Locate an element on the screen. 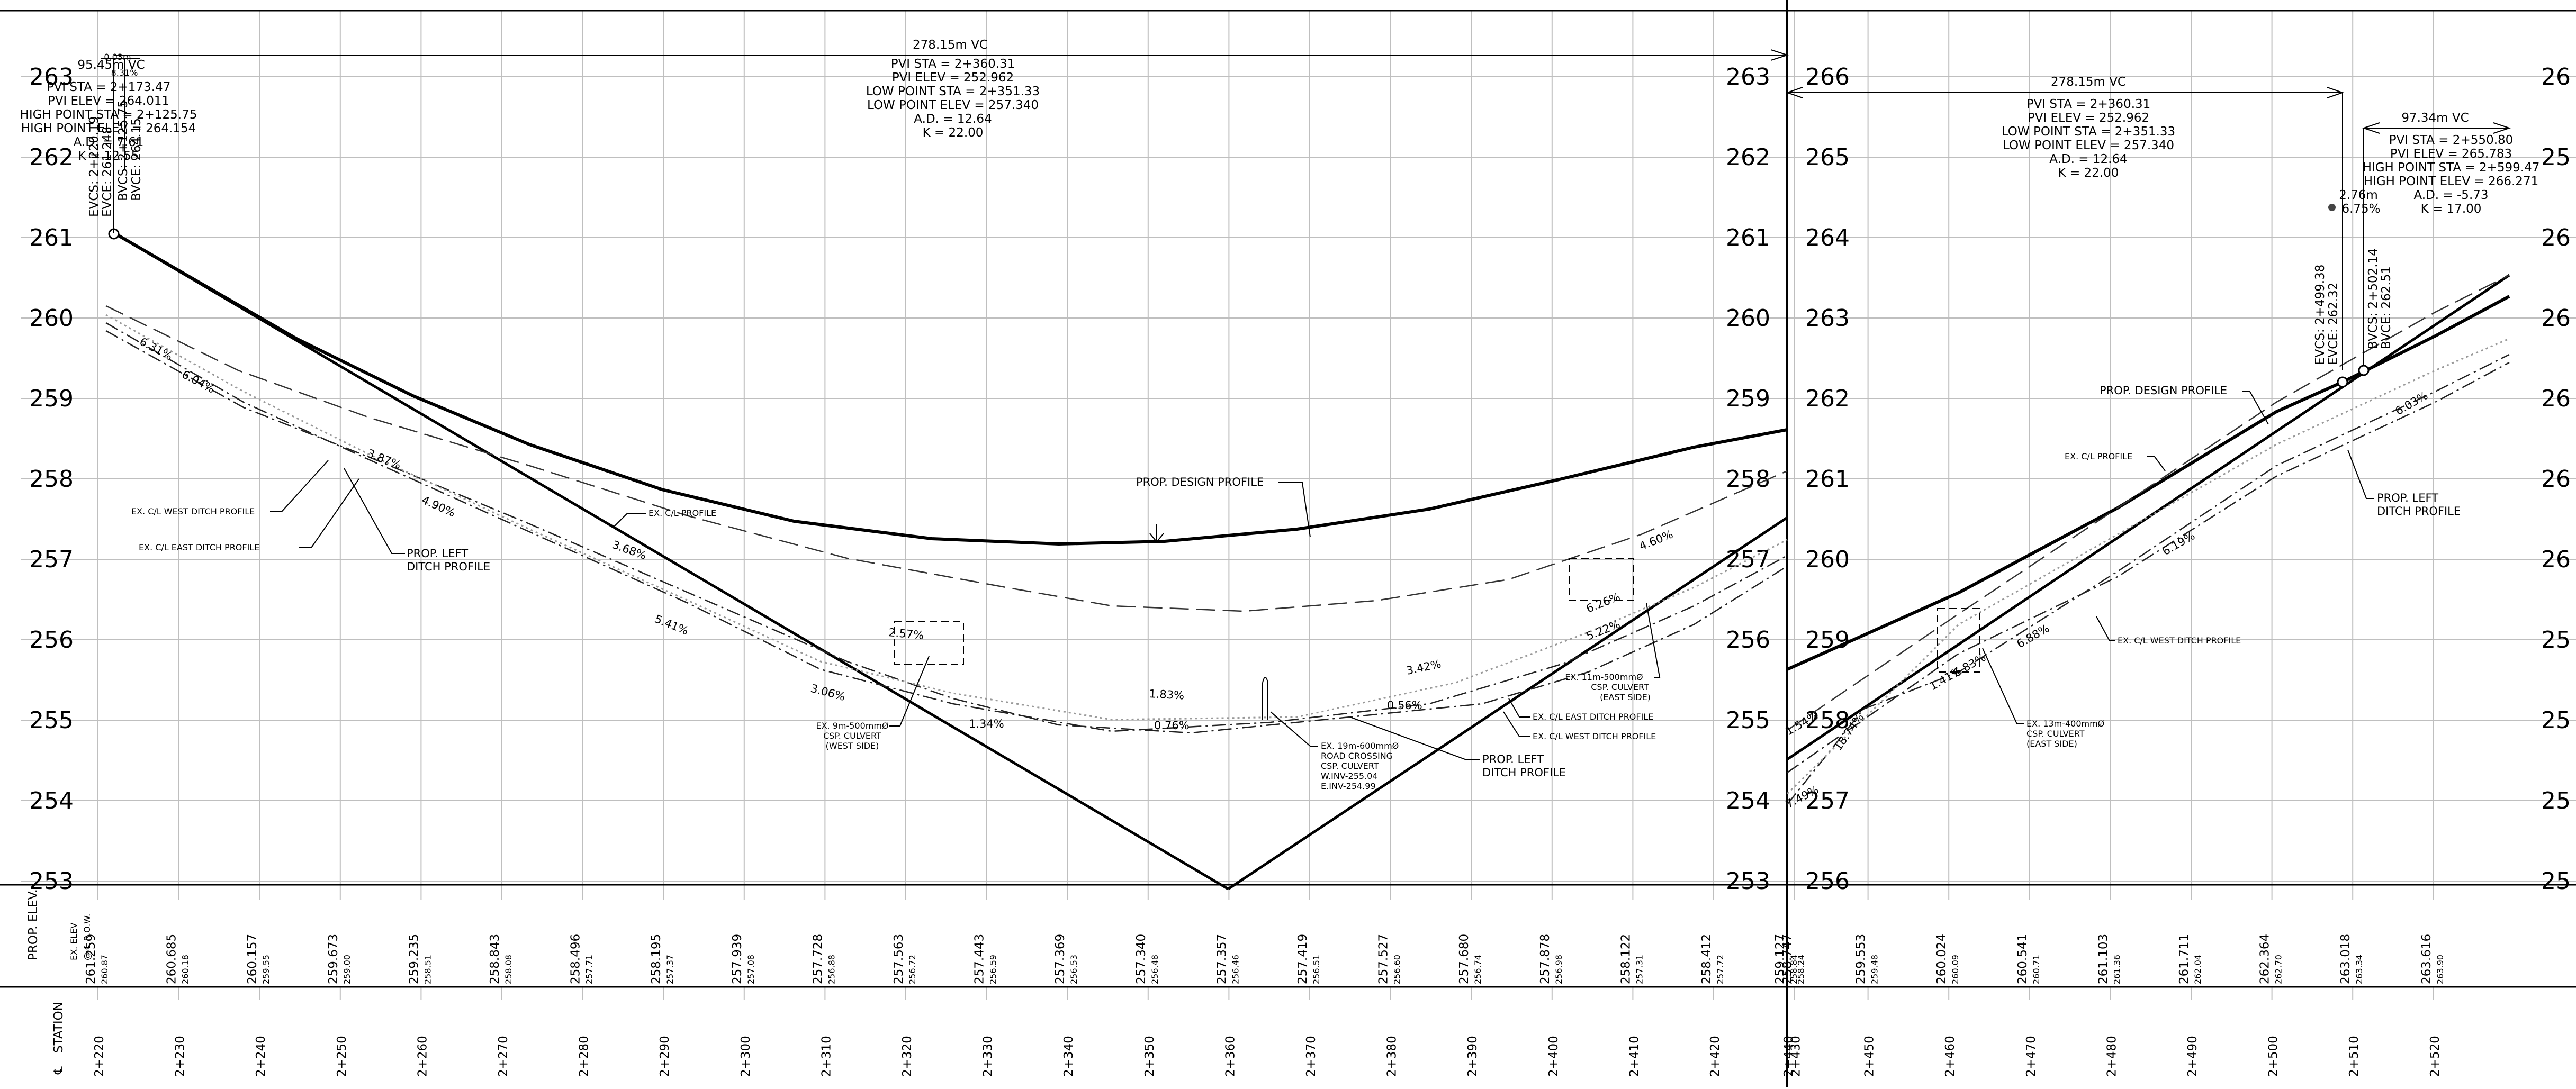 This screenshot has height=1089, width=2576. curve-main-line-4: LOW POINT ELEV = 257.340 is located at coordinates (953, 105).